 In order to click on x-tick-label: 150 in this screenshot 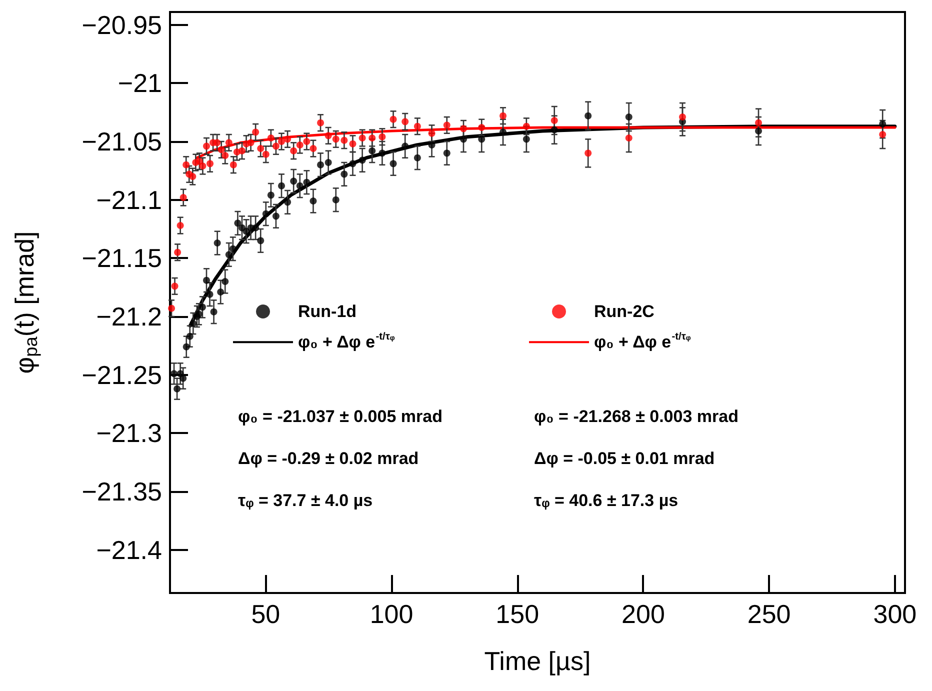, I will do `click(518, 614)`.